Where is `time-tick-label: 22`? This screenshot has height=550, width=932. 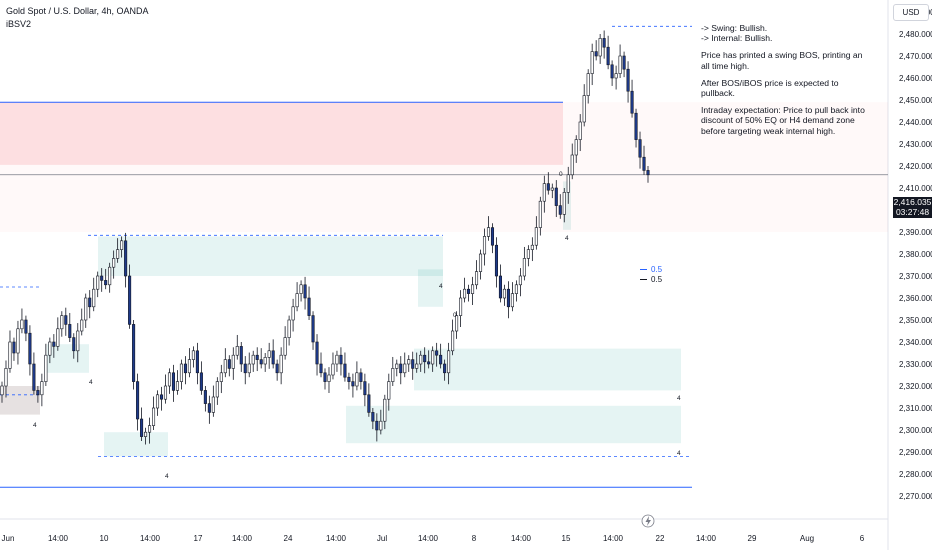
time-tick-label: 22 is located at coordinates (660, 538).